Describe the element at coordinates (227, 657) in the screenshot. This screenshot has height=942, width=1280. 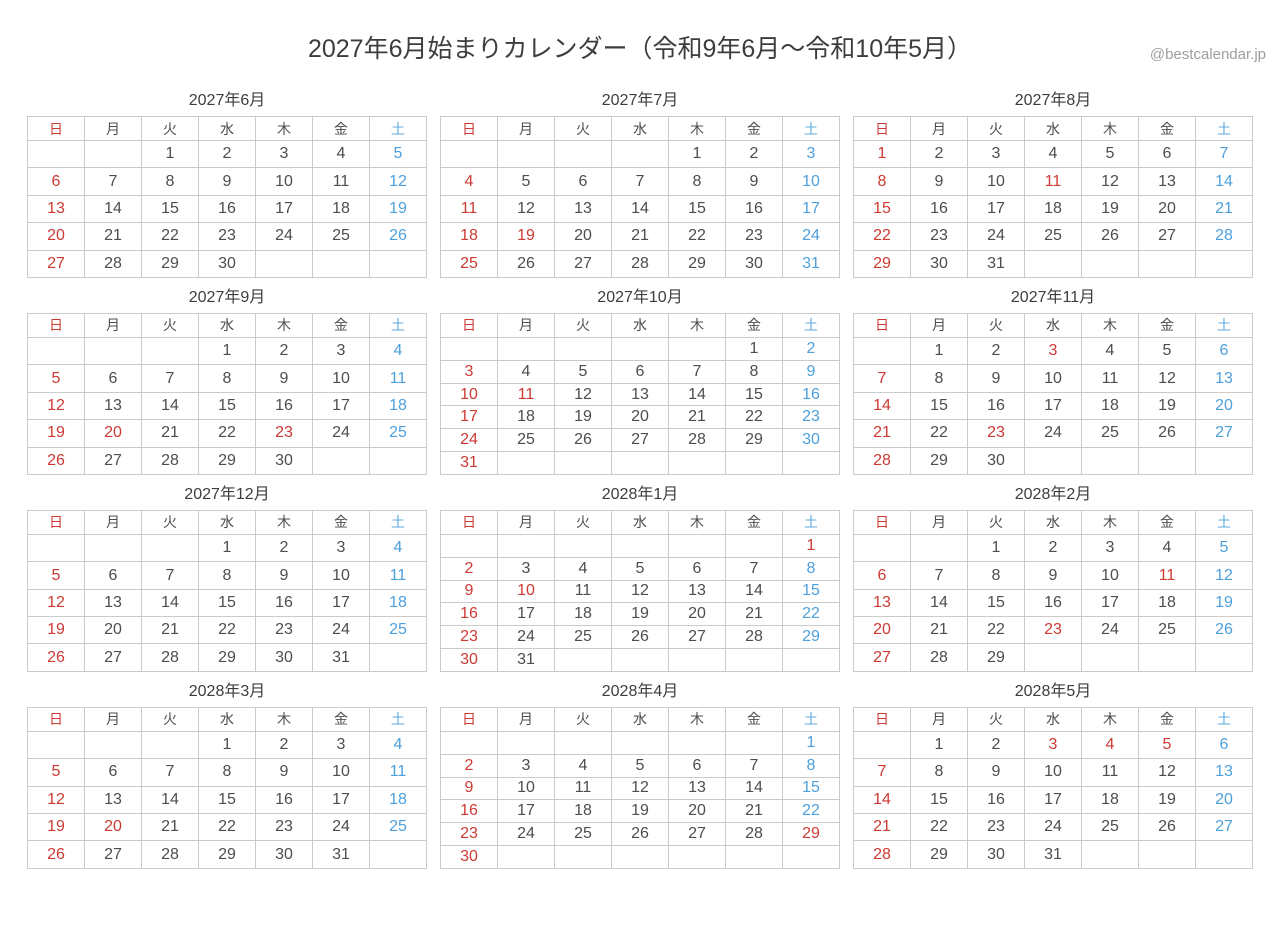
I see `week-row: 26 27 28 29 30 31` at that location.